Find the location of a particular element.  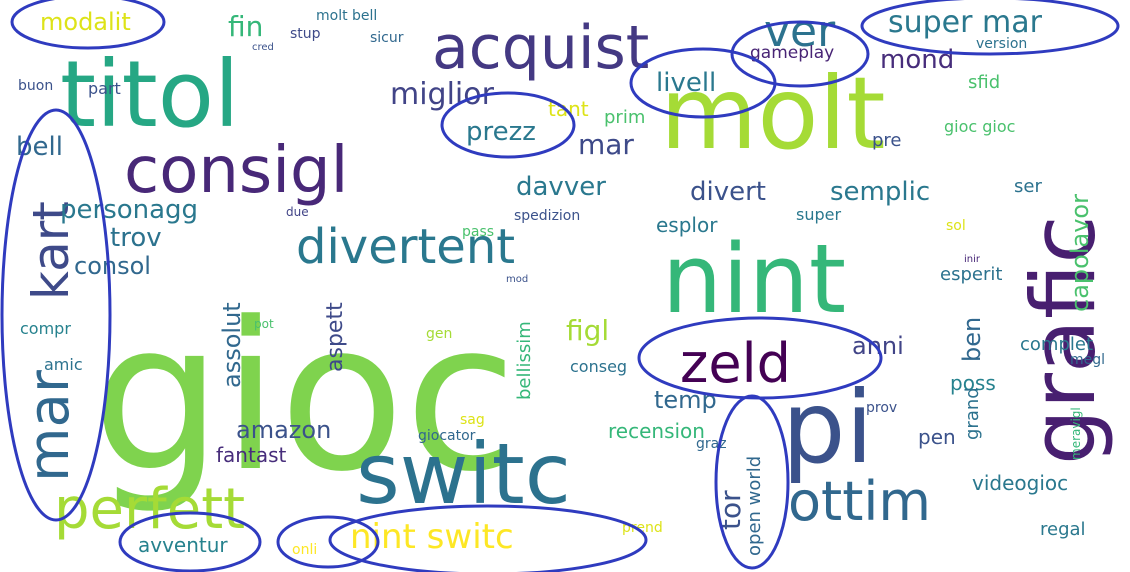

cloud-word: stup is located at coordinates (305, 34).